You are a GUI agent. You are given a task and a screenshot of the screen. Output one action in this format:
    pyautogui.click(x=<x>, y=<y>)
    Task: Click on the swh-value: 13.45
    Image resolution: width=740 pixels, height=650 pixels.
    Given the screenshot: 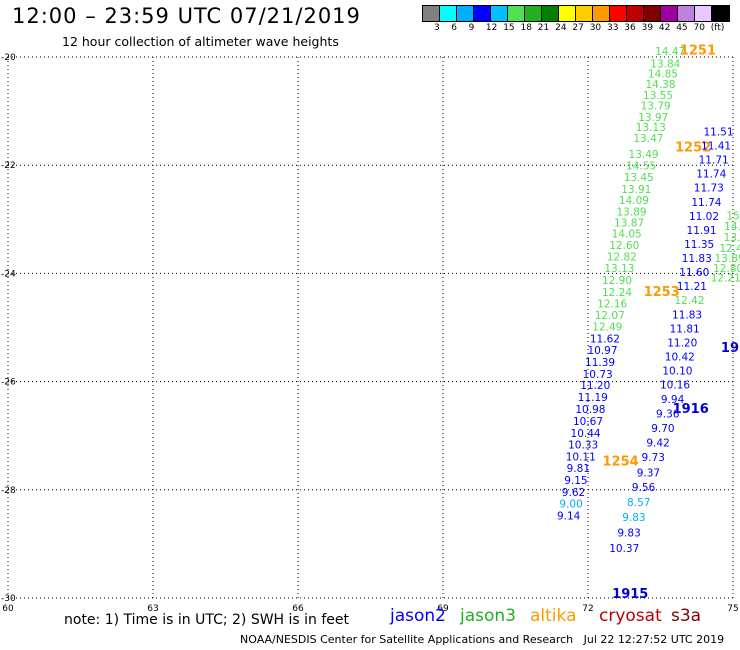 What is the action you would take?
    pyautogui.click(x=639, y=178)
    